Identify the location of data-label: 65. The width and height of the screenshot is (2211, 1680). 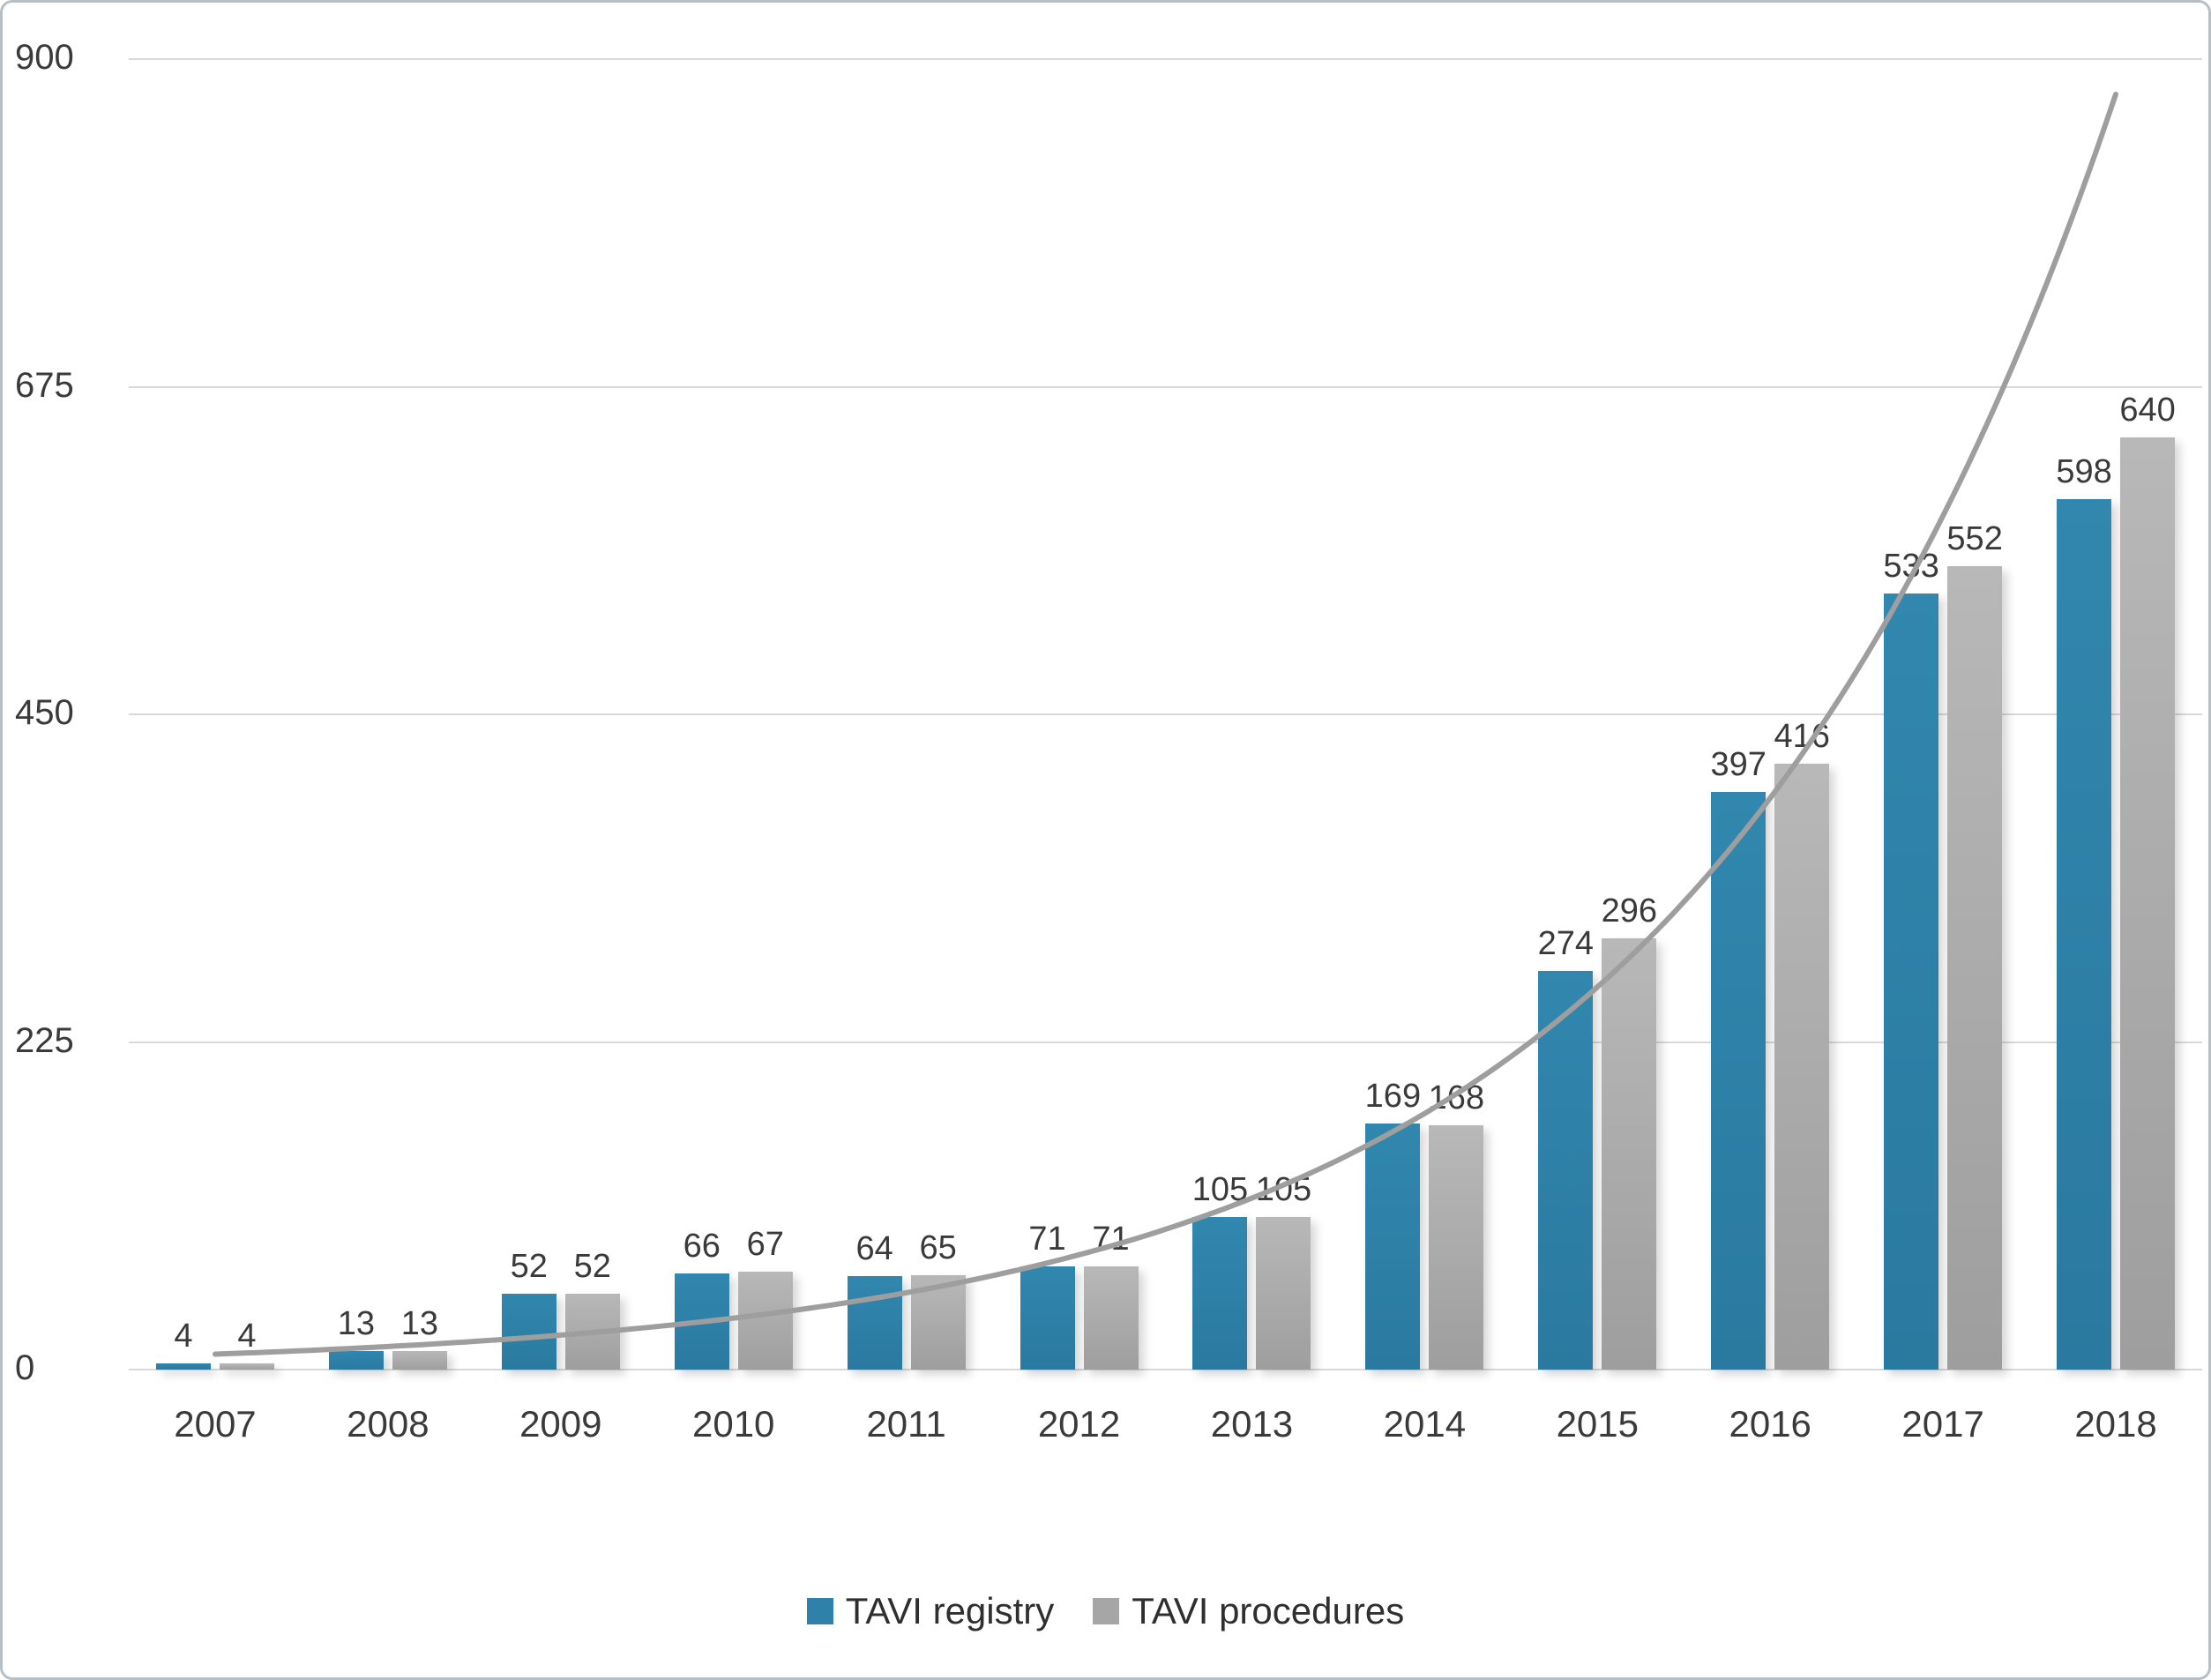
(938, 1247).